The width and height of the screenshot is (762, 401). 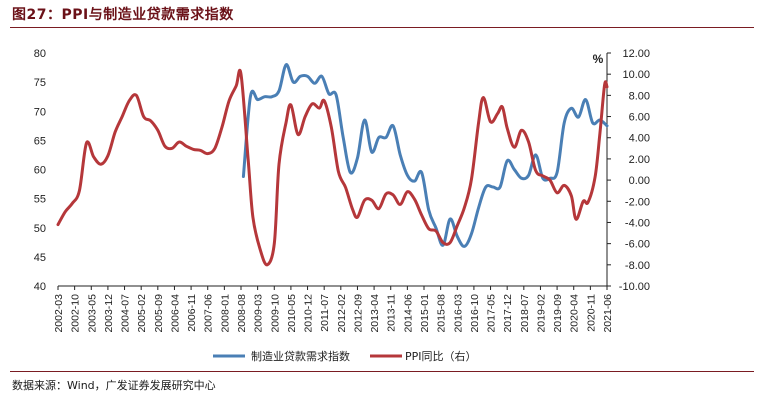 I want to click on left-tick-label: 55, so click(x=40, y=200).